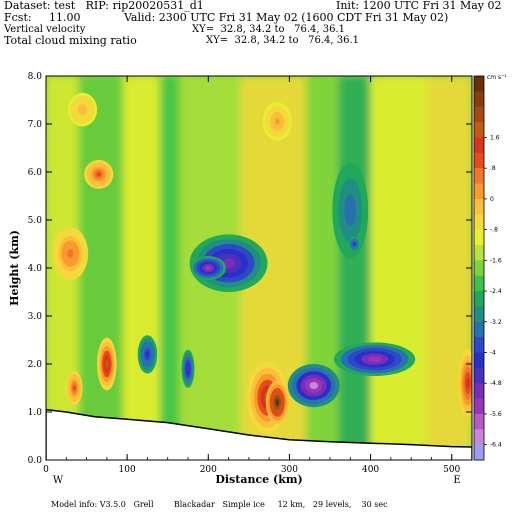 The image size is (512, 512). I want to click on y-axis-title: Height (km), so click(14, 268).